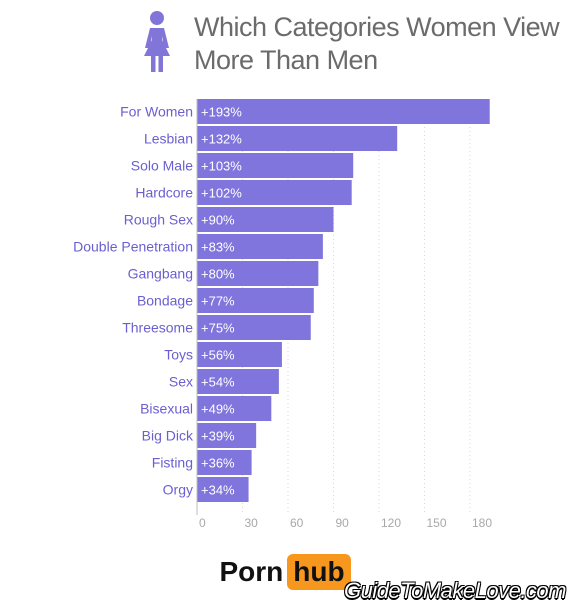 The image size is (570, 606). Describe the element at coordinates (218, 490) in the screenshot. I see `bar-data-label: +34%` at that location.